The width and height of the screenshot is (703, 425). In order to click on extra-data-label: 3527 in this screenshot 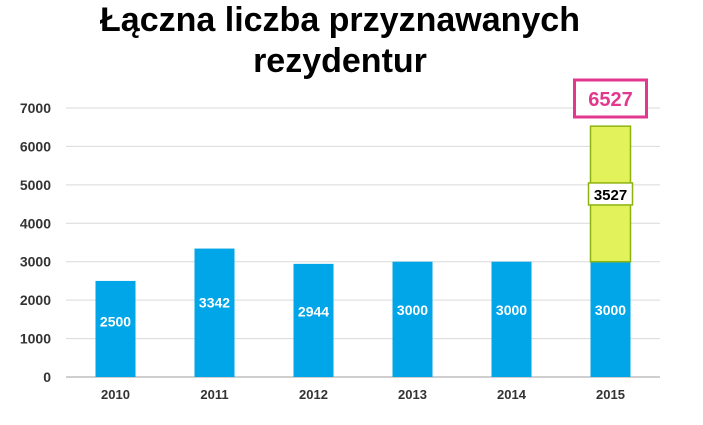, I will do `click(610, 195)`.